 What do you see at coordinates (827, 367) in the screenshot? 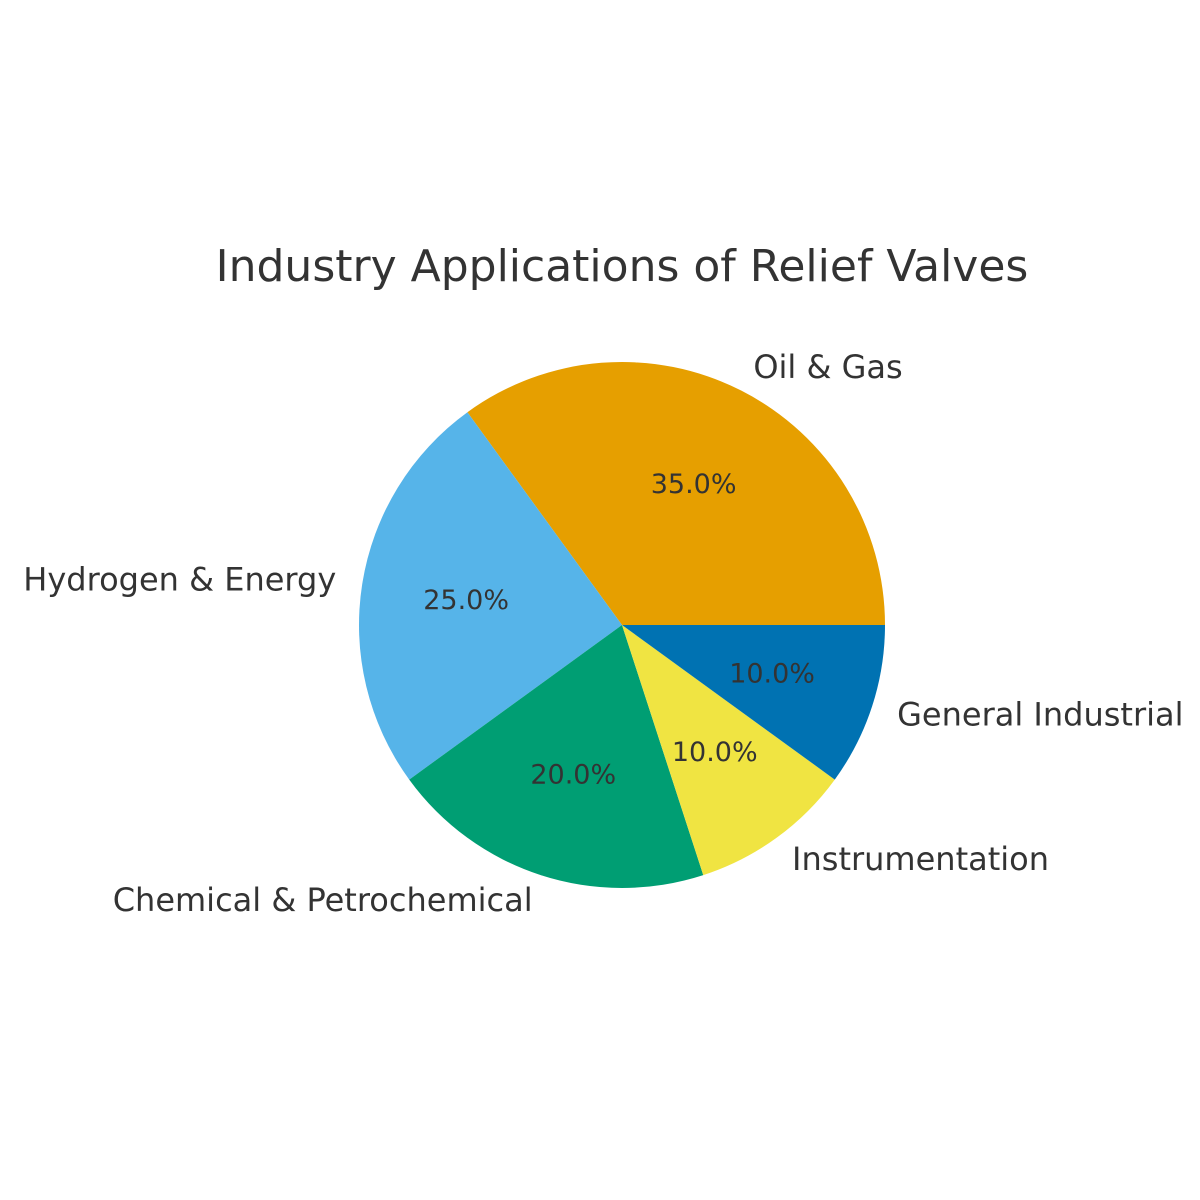
I see `slice-label-oil-and-gas: Oil & Gas` at bounding box center [827, 367].